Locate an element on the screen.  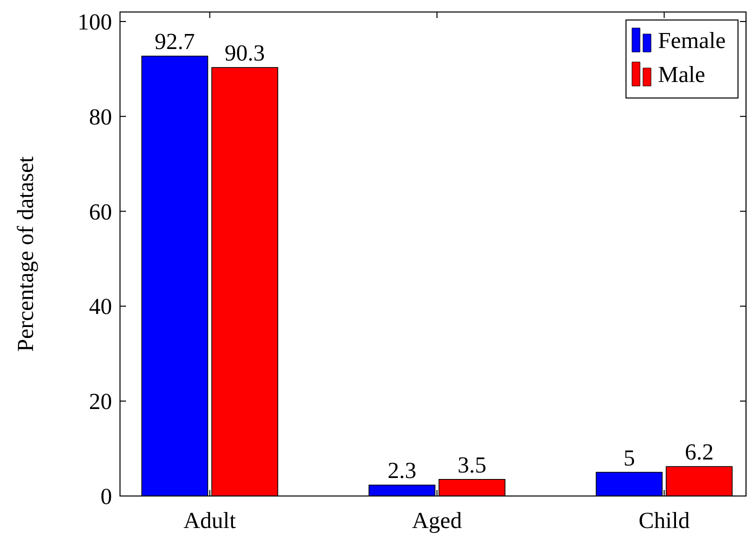
data-label: 92.7 is located at coordinates (174, 41).